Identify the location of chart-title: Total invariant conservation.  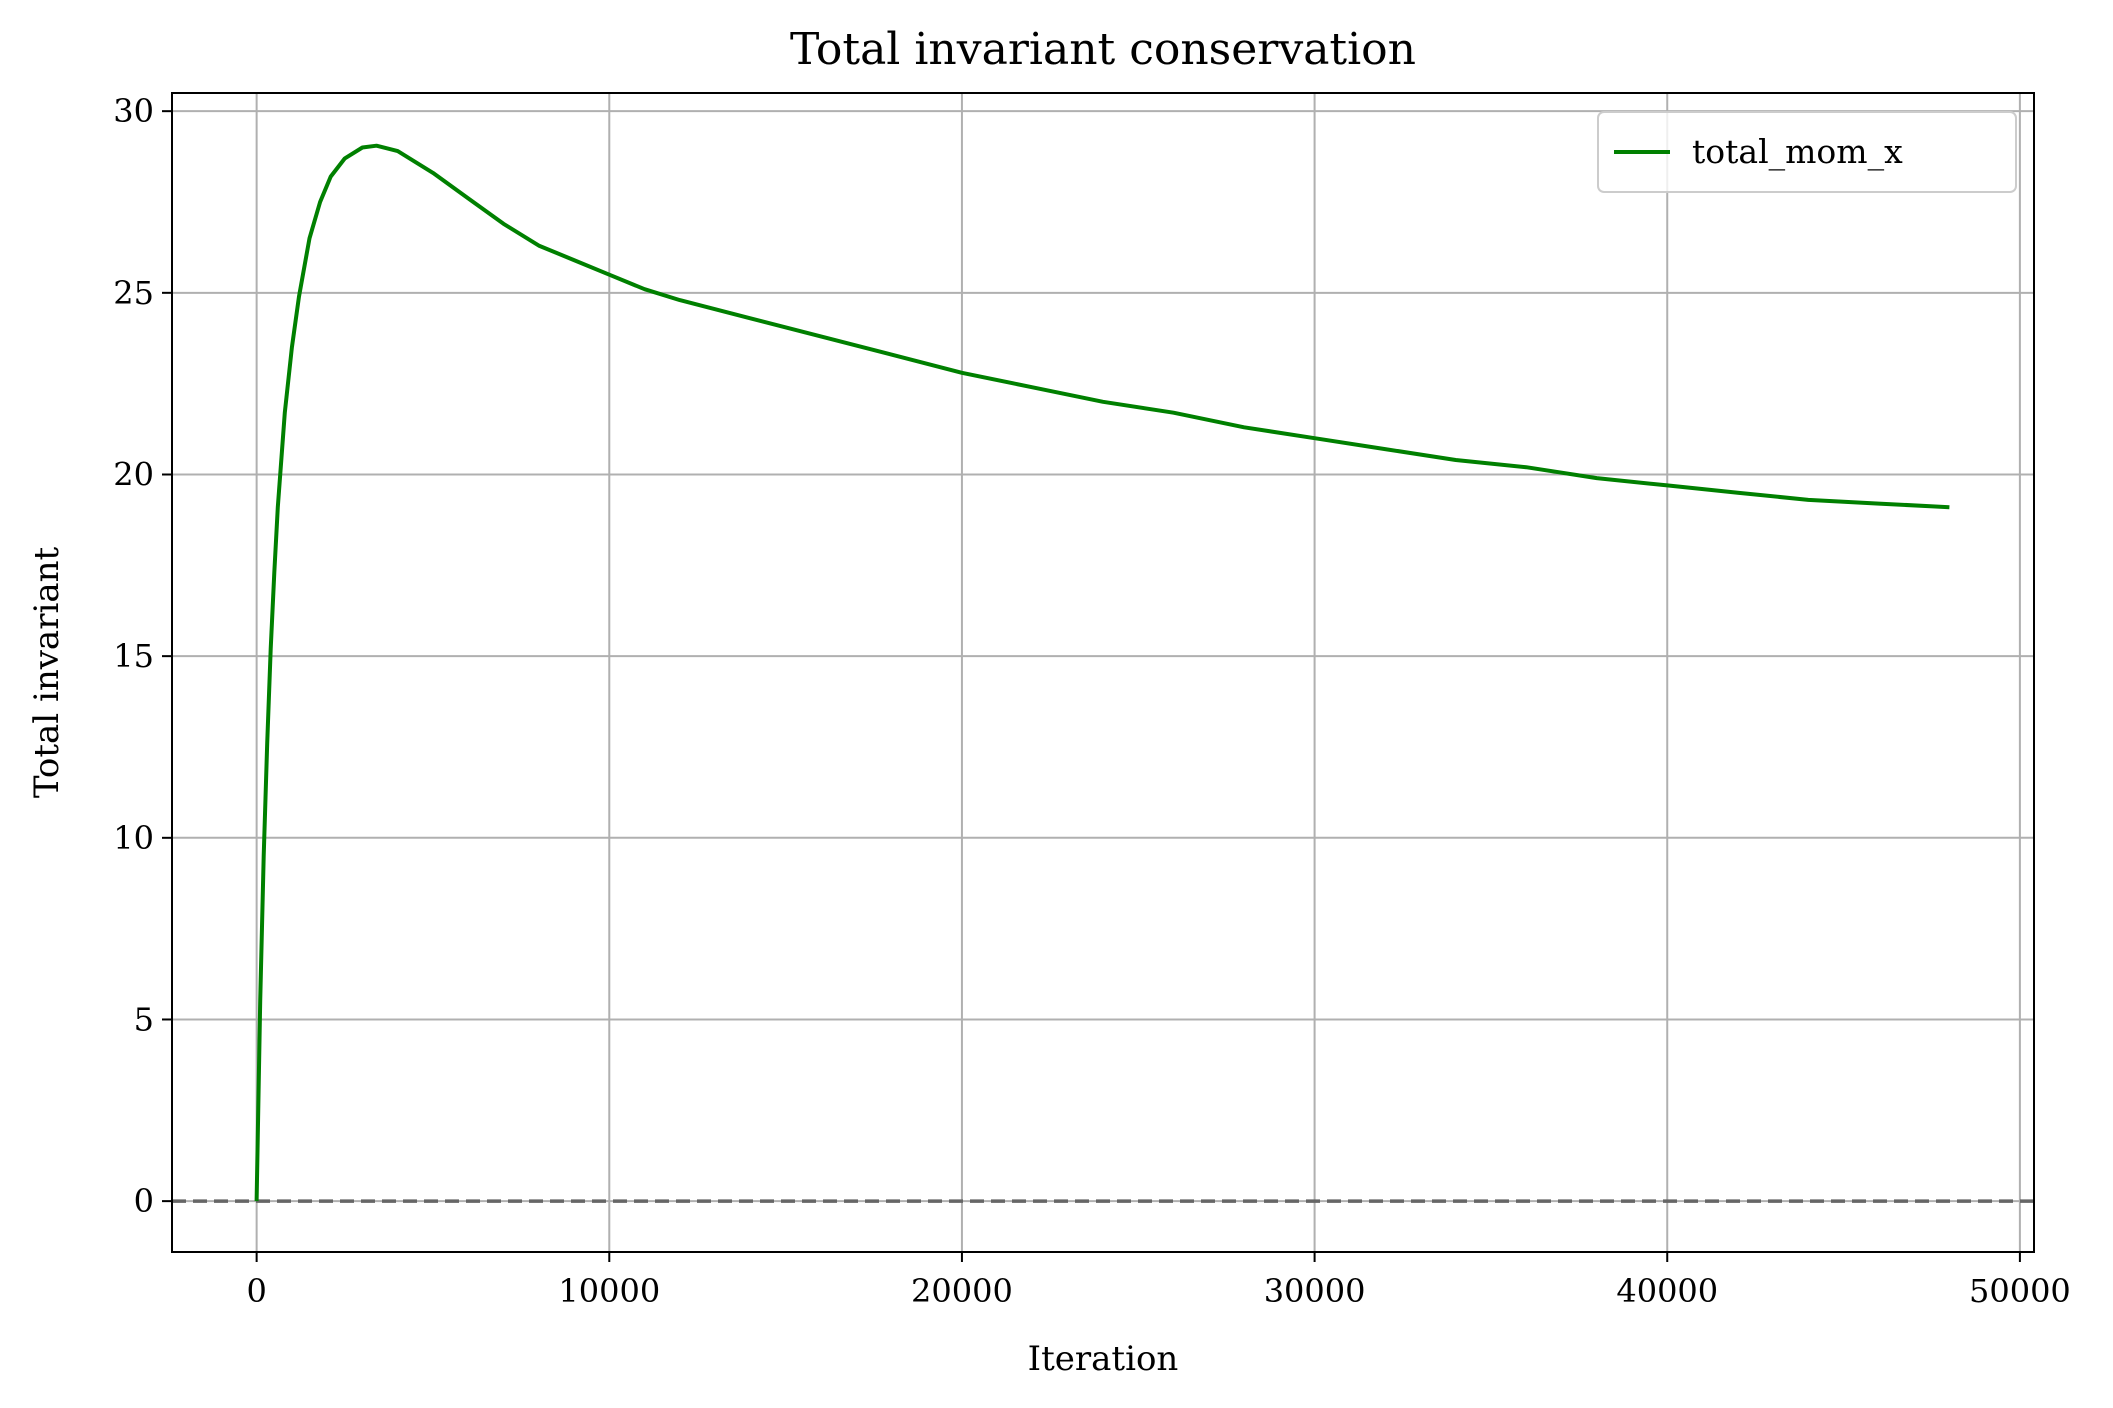
(1103, 49).